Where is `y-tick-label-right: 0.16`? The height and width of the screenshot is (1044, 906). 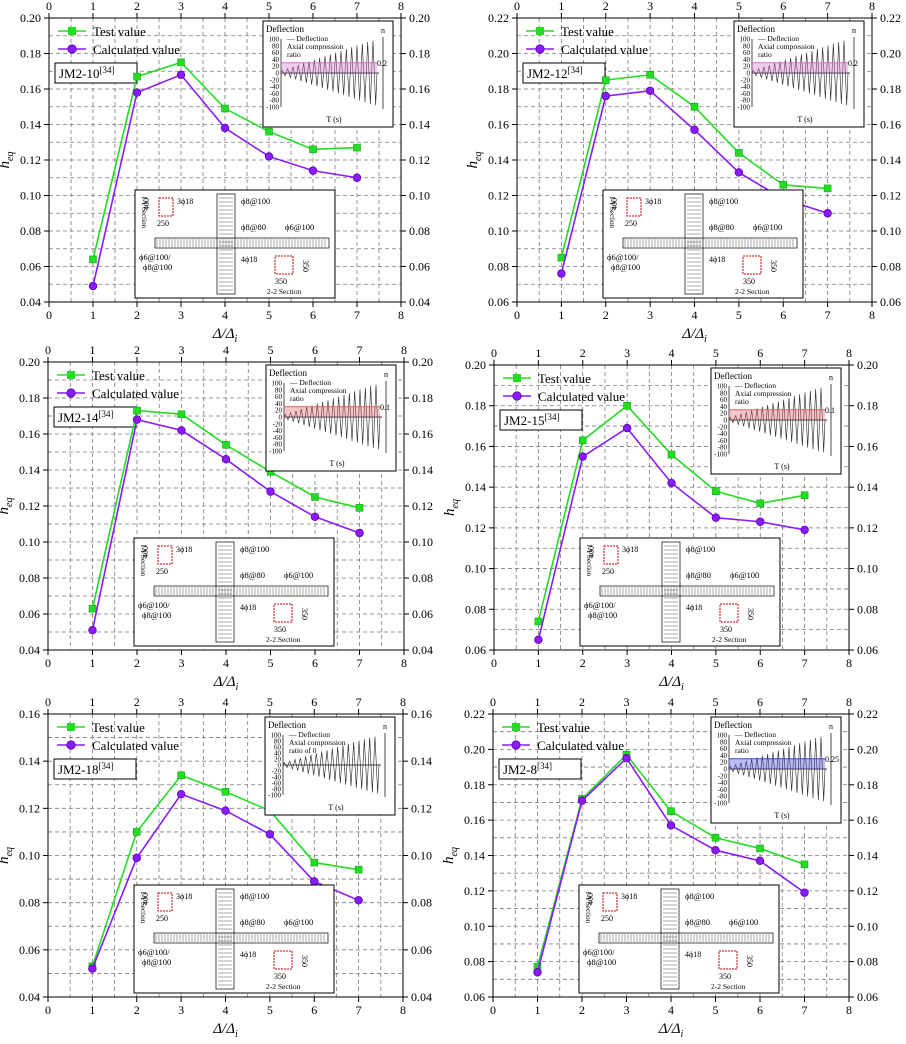
y-tick-label-right: 0.16 is located at coordinates (422, 434).